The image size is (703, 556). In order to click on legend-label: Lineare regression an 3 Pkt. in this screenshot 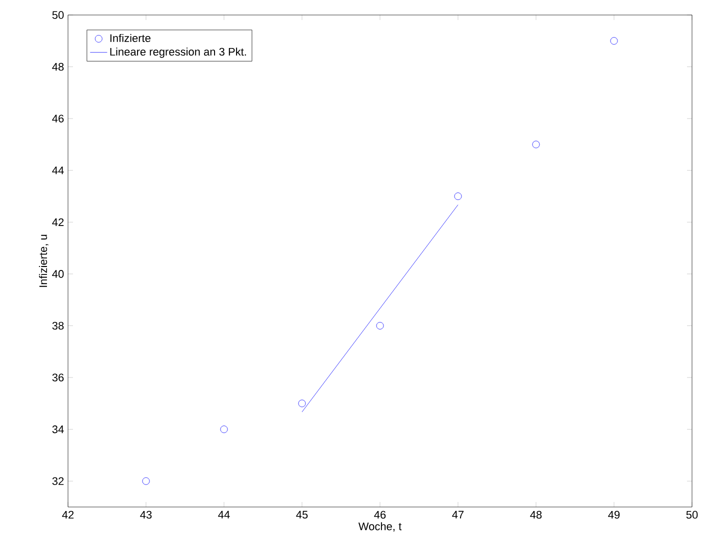, I will do `click(178, 53)`.